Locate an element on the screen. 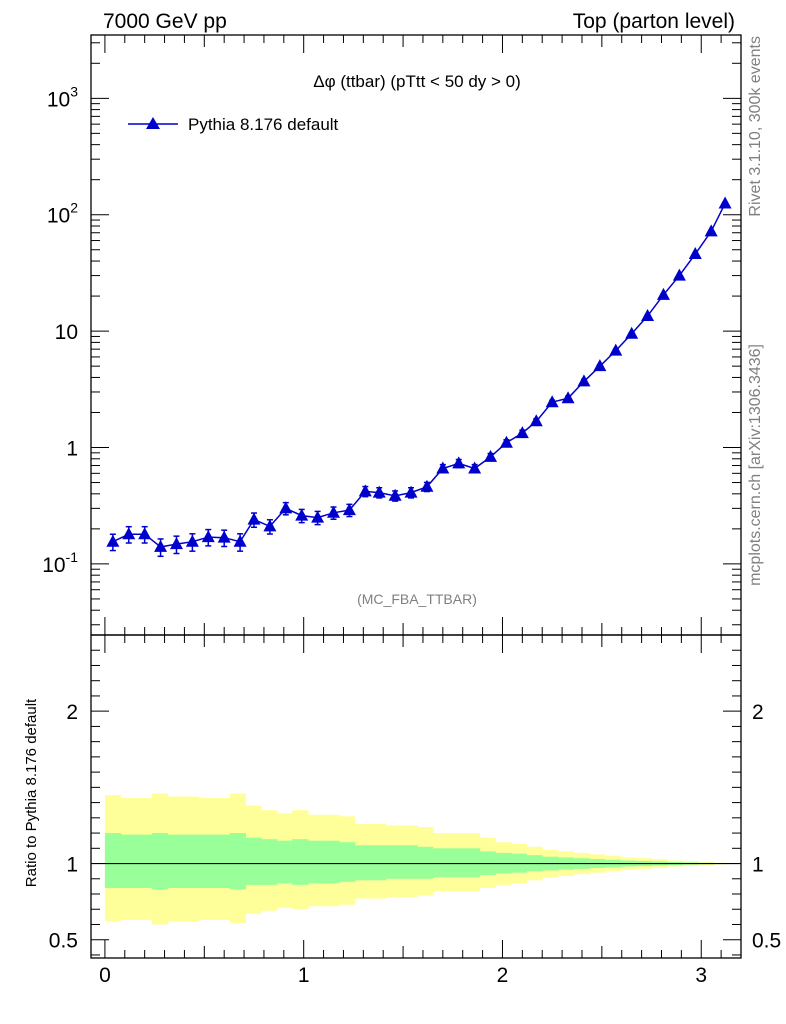  rivet-label: Rivet 3.1.10, 300k events is located at coordinates (755, 126).